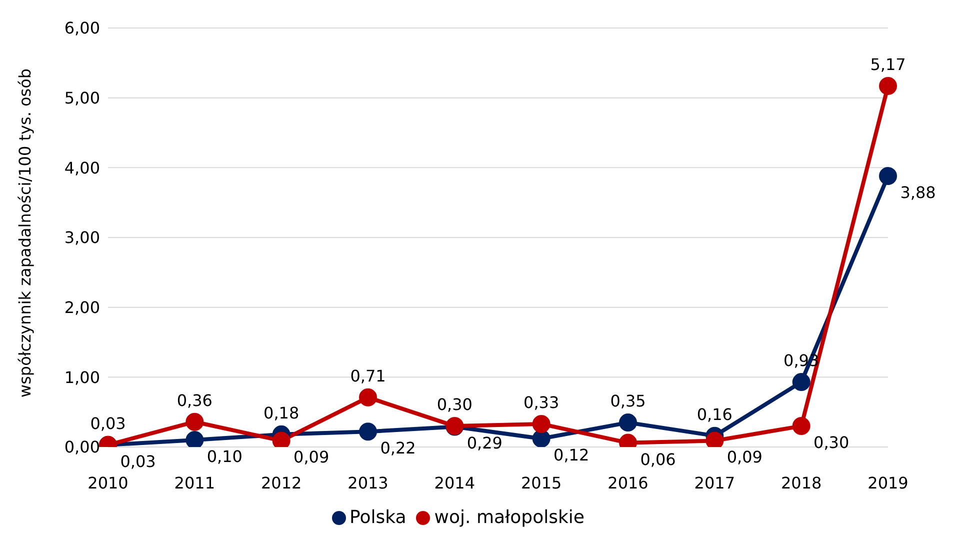 The image size is (959, 547). Describe the element at coordinates (918, 192) in the screenshot. I see `data-label: 3,88` at that location.